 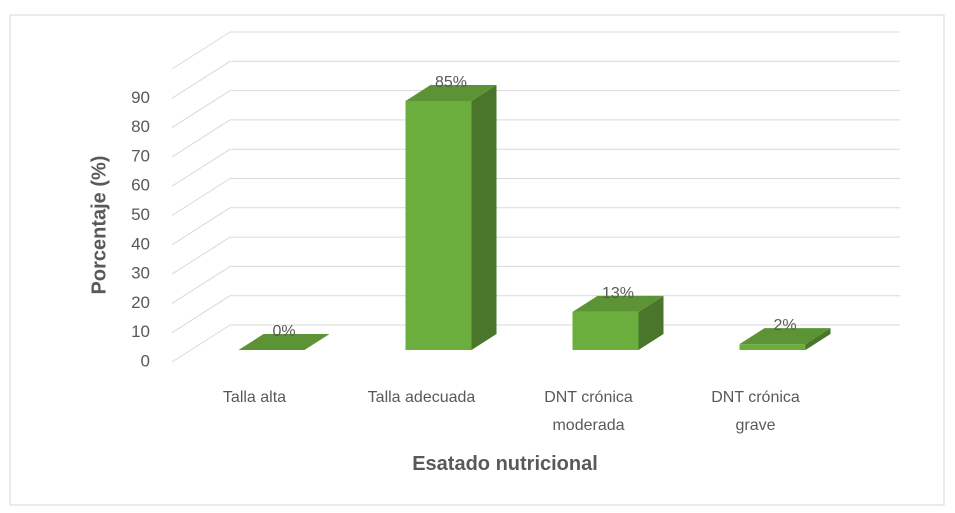 I want to click on y-tick-label: 80, so click(x=140, y=126).